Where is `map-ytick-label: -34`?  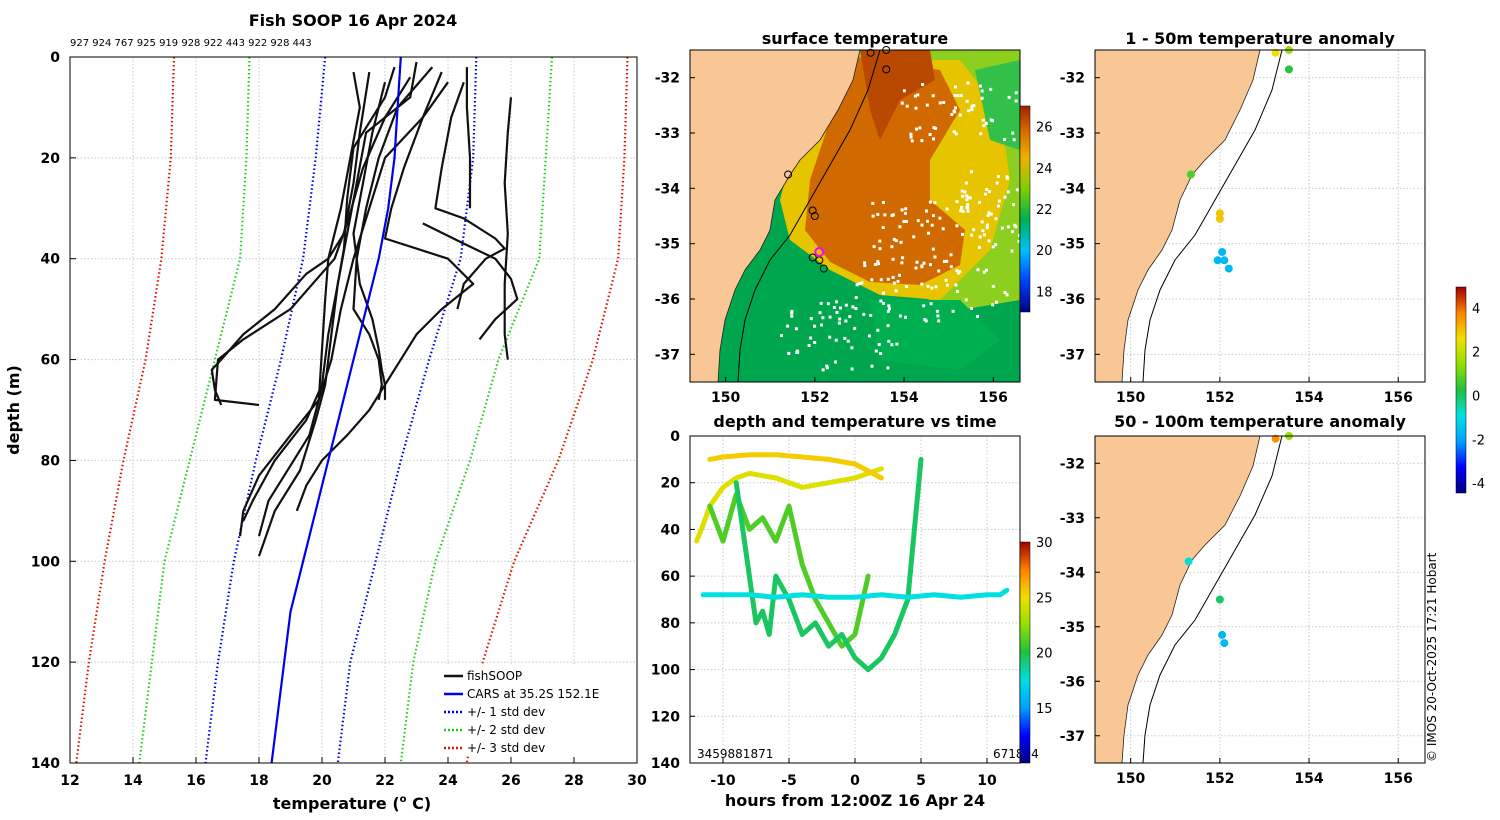 map-ytick-label: -34 is located at coordinates (1073, 573).